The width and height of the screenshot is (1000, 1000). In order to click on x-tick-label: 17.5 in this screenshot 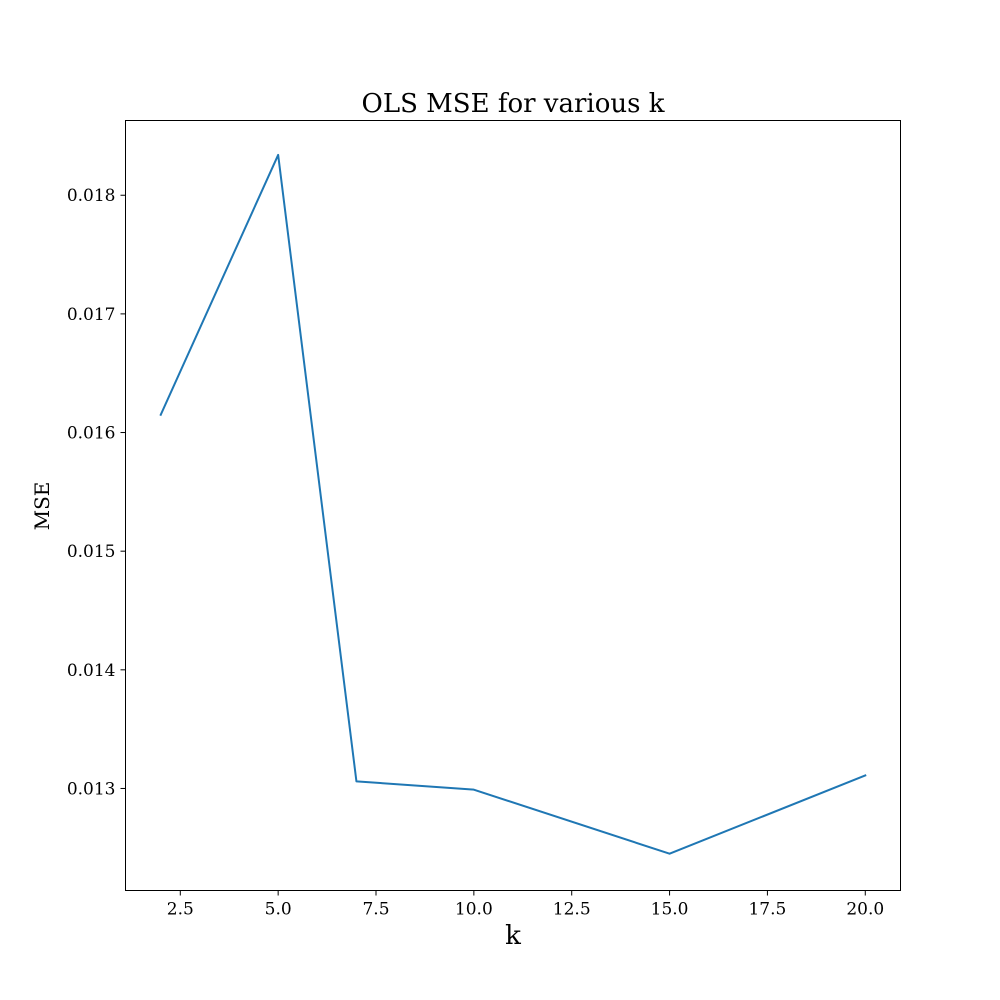, I will do `click(767, 910)`.